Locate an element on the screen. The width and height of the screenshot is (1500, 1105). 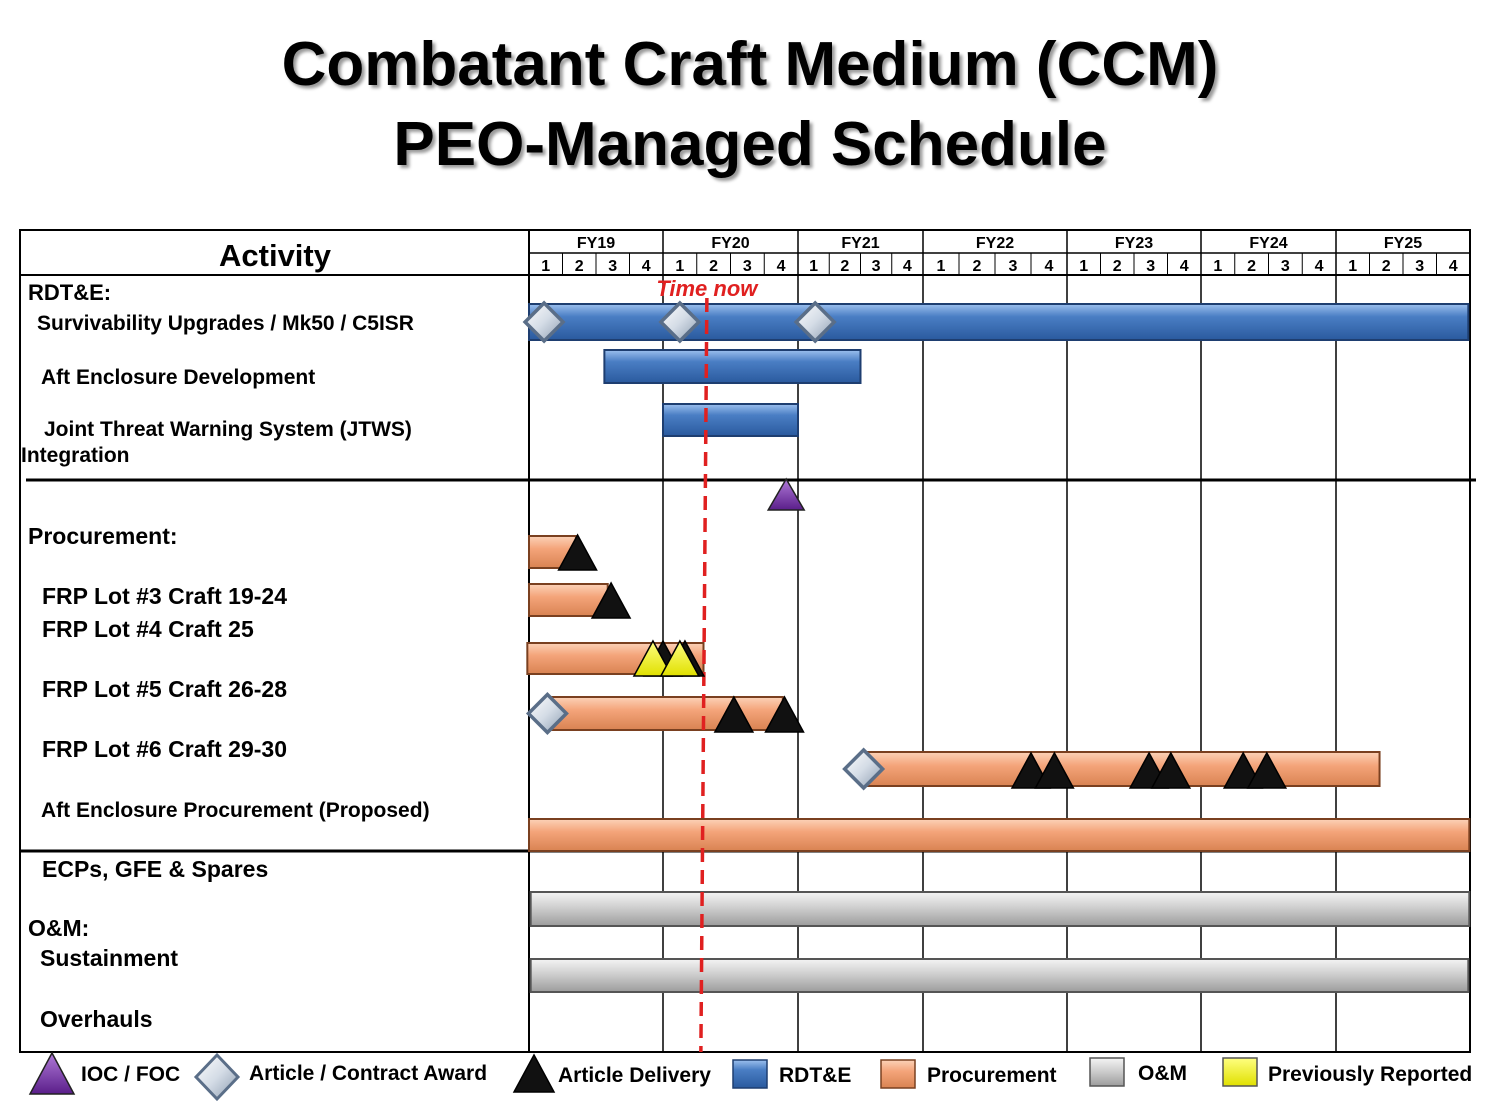
procurement-swatch-icon is located at coordinates (898, 1074).